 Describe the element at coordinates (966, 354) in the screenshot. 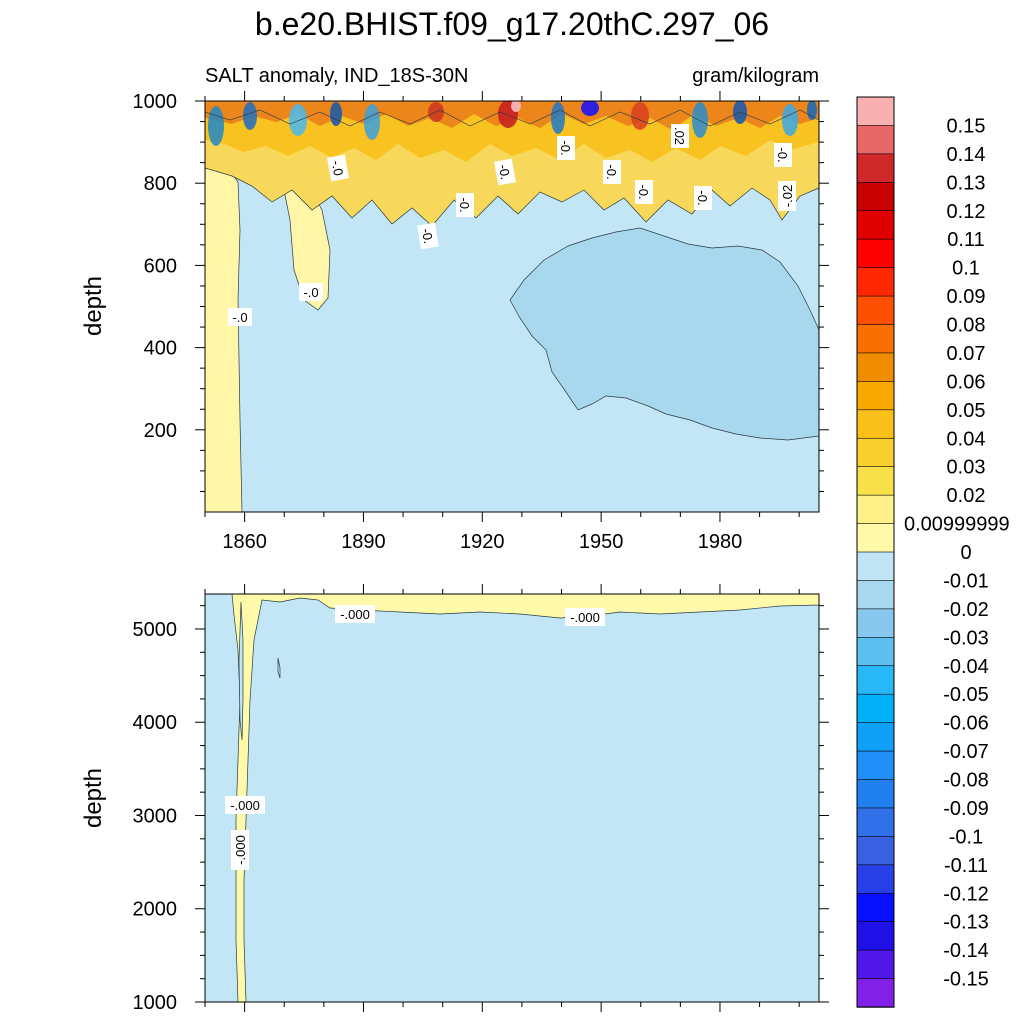

I see `colorbar-label: 0.07` at that location.